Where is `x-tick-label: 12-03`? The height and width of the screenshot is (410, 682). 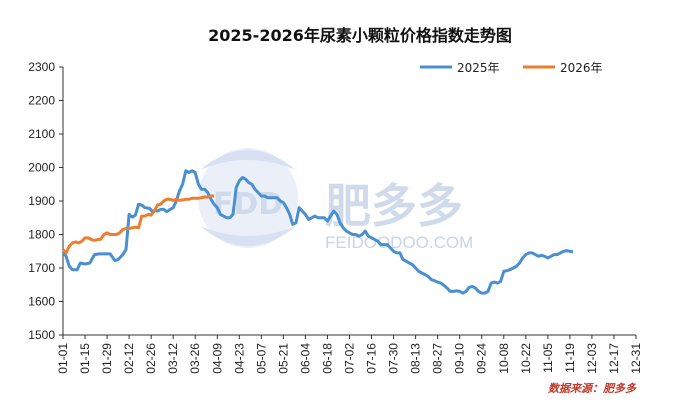 x-tick-label: 12-03 is located at coordinates (592, 358).